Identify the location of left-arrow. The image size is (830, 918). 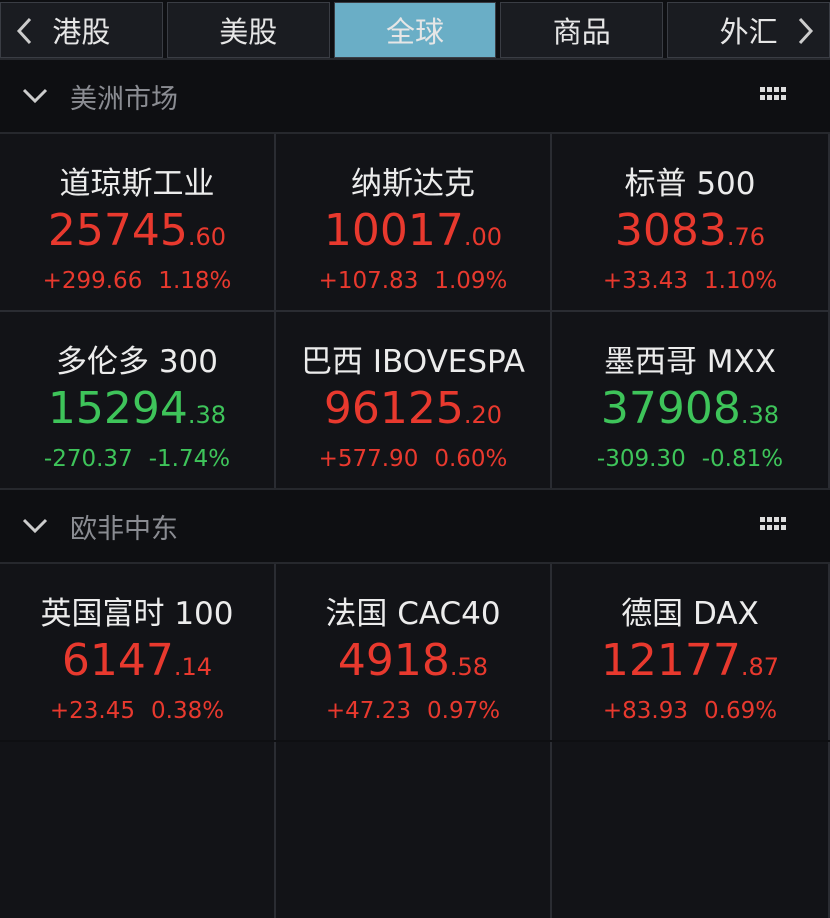
(24, 31).